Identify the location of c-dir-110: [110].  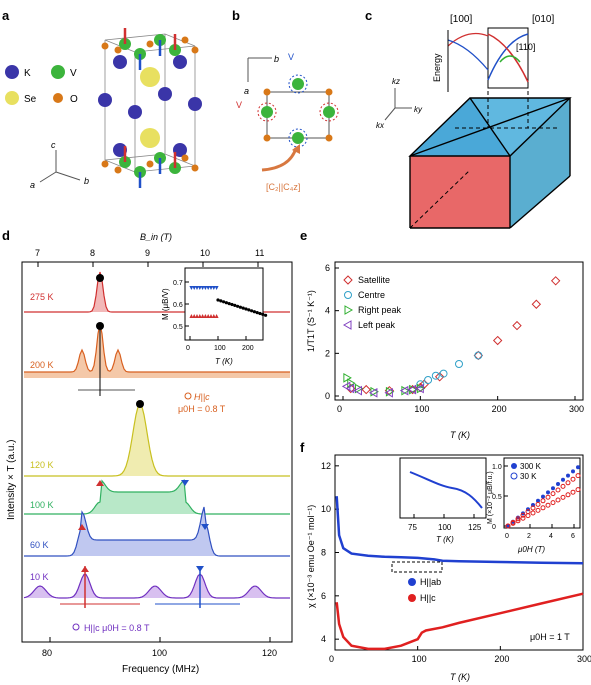
(525, 47).